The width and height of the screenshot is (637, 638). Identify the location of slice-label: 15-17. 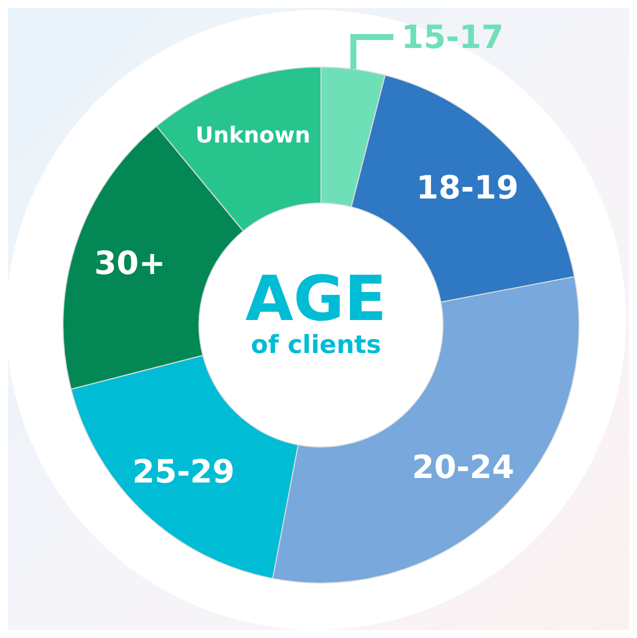
(452, 37).